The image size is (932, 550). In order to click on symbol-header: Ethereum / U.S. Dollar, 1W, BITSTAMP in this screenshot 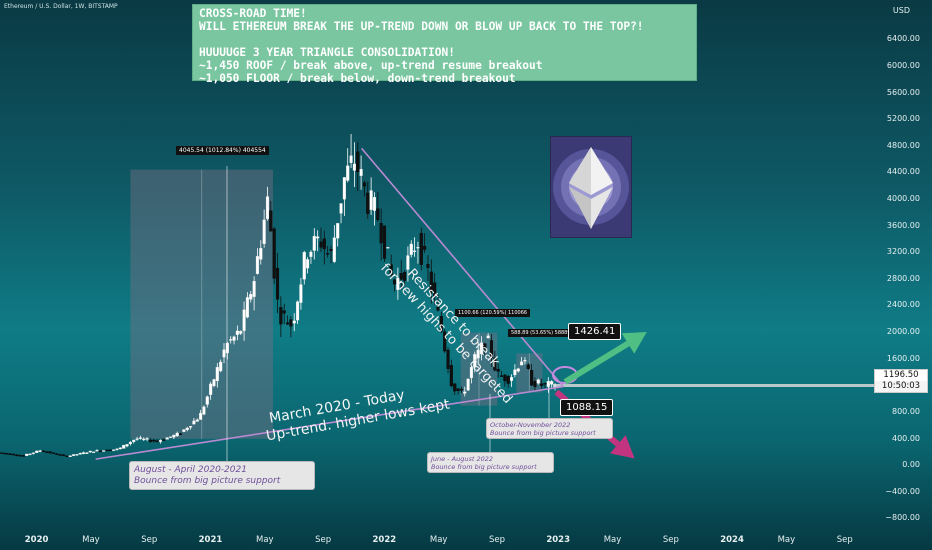, I will do `click(61, 6)`.